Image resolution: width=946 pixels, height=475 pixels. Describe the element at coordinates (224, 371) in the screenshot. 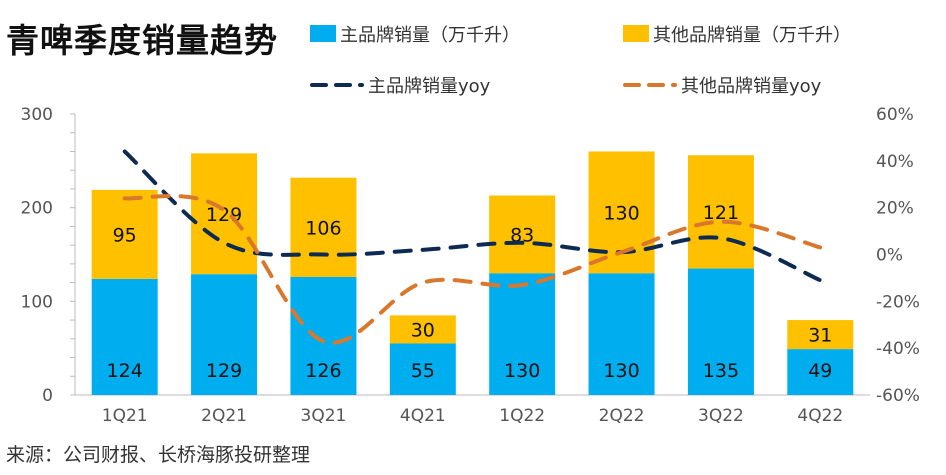

I see `bar-data-label: 129` at that location.